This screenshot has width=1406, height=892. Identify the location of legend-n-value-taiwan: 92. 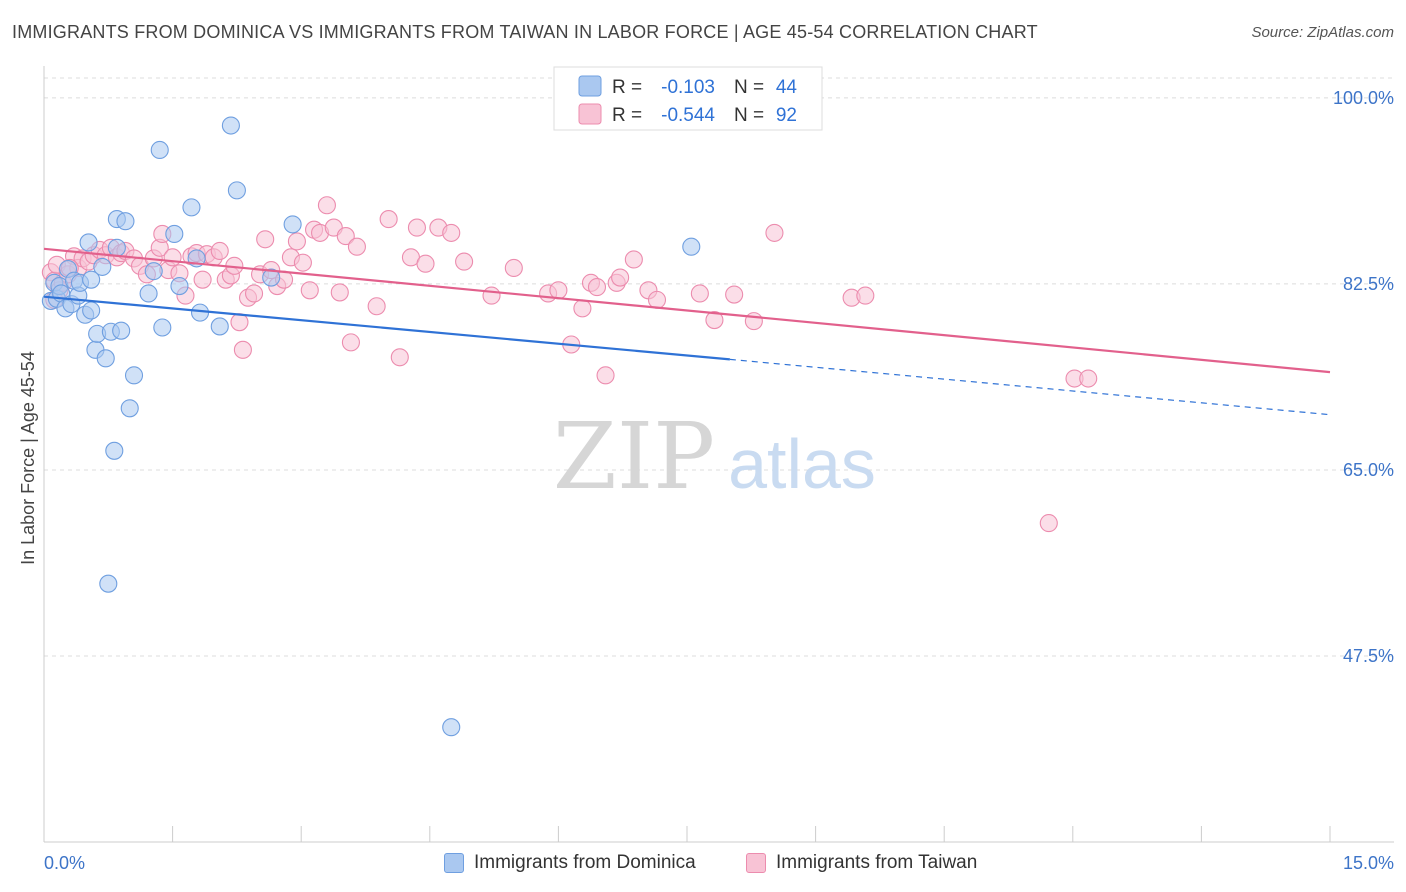
(786, 115).